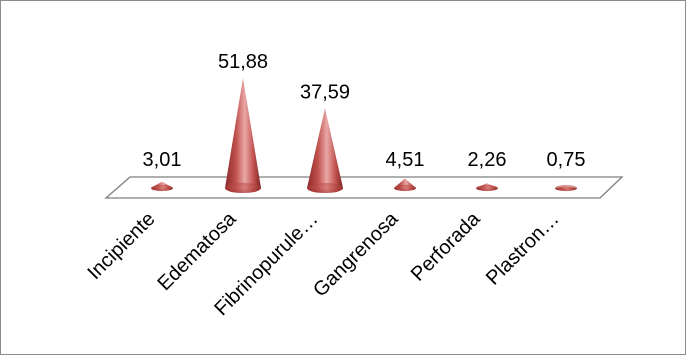 Image resolution: width=686 pixels, height=355 pixels. Describe the element at coordinates (364, 187) in the screenshot. I see `chart-floor` at that location.